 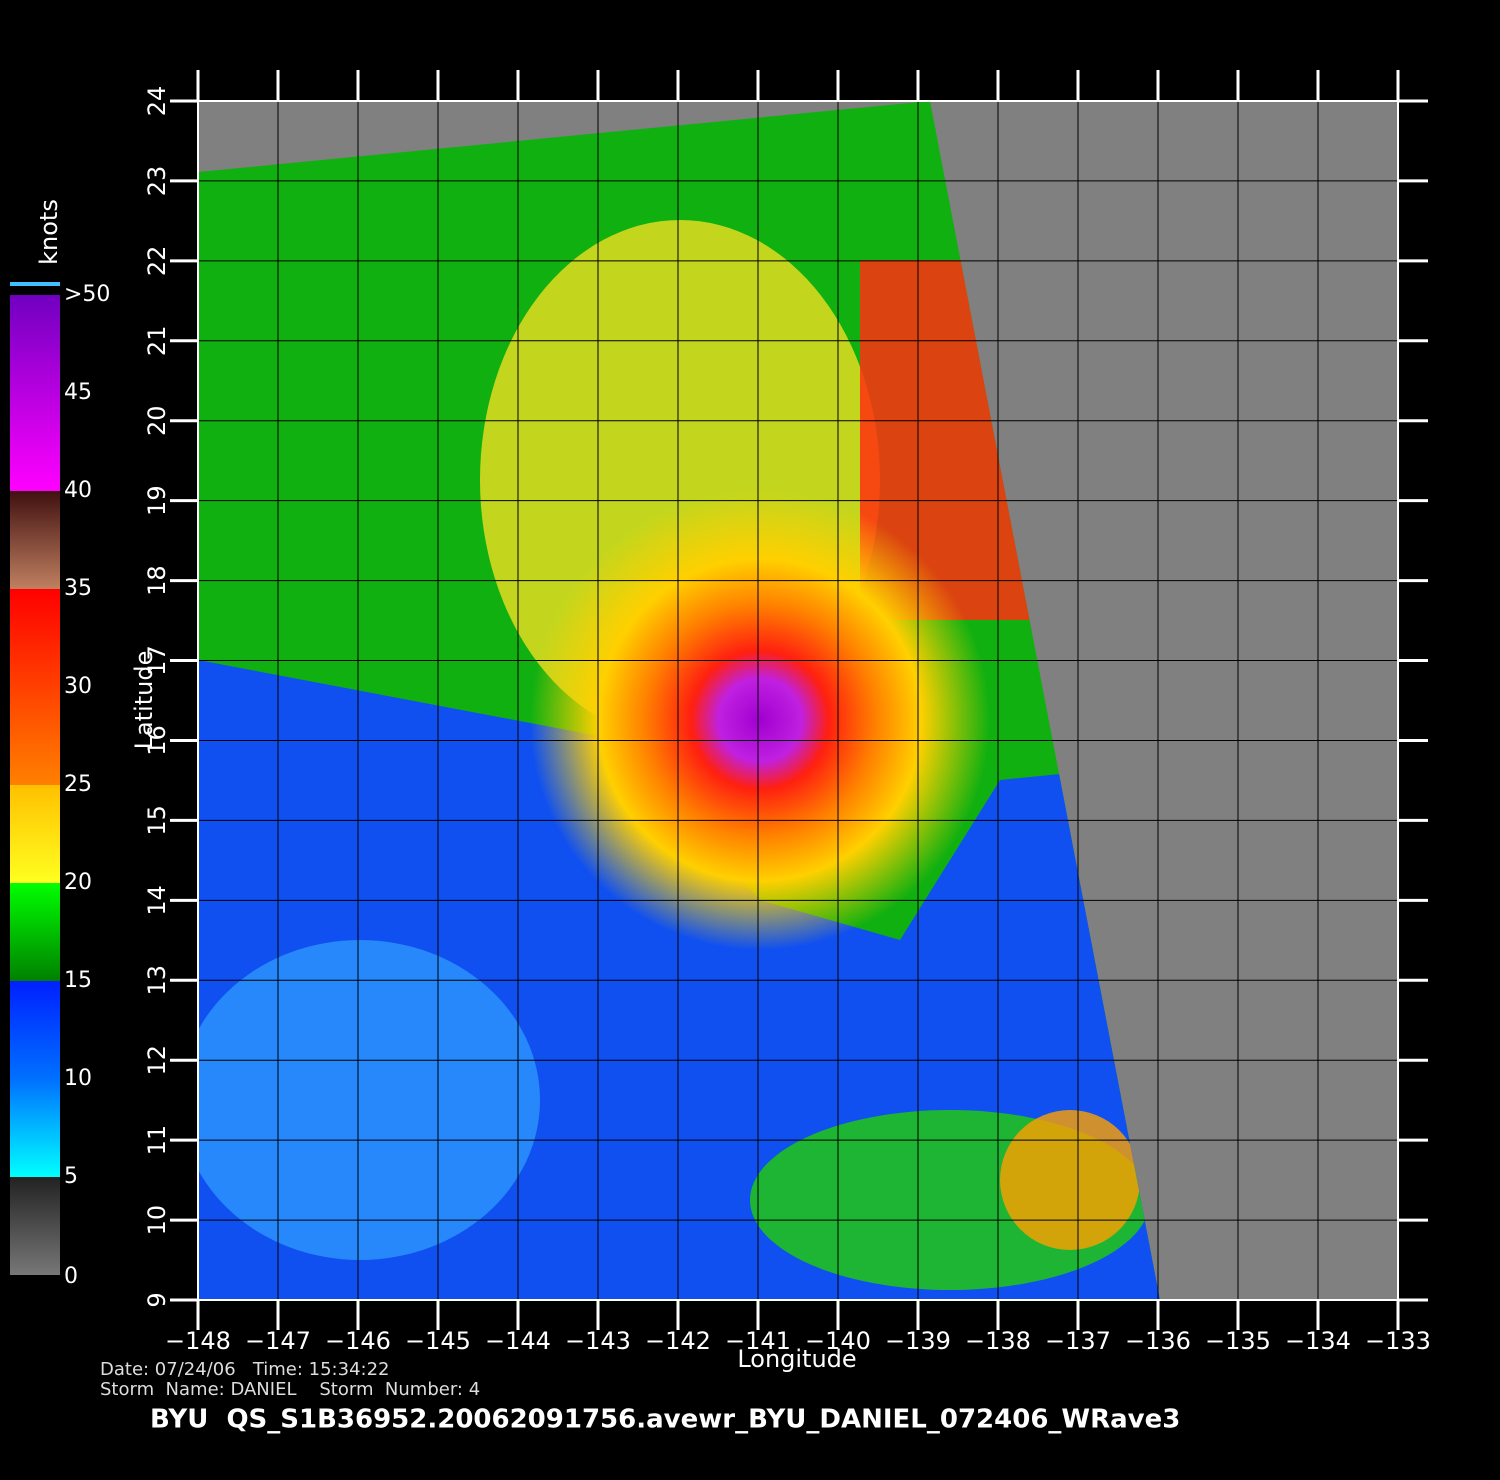 I want to click on y-tick-label: 20, so click(x=157, y=420).